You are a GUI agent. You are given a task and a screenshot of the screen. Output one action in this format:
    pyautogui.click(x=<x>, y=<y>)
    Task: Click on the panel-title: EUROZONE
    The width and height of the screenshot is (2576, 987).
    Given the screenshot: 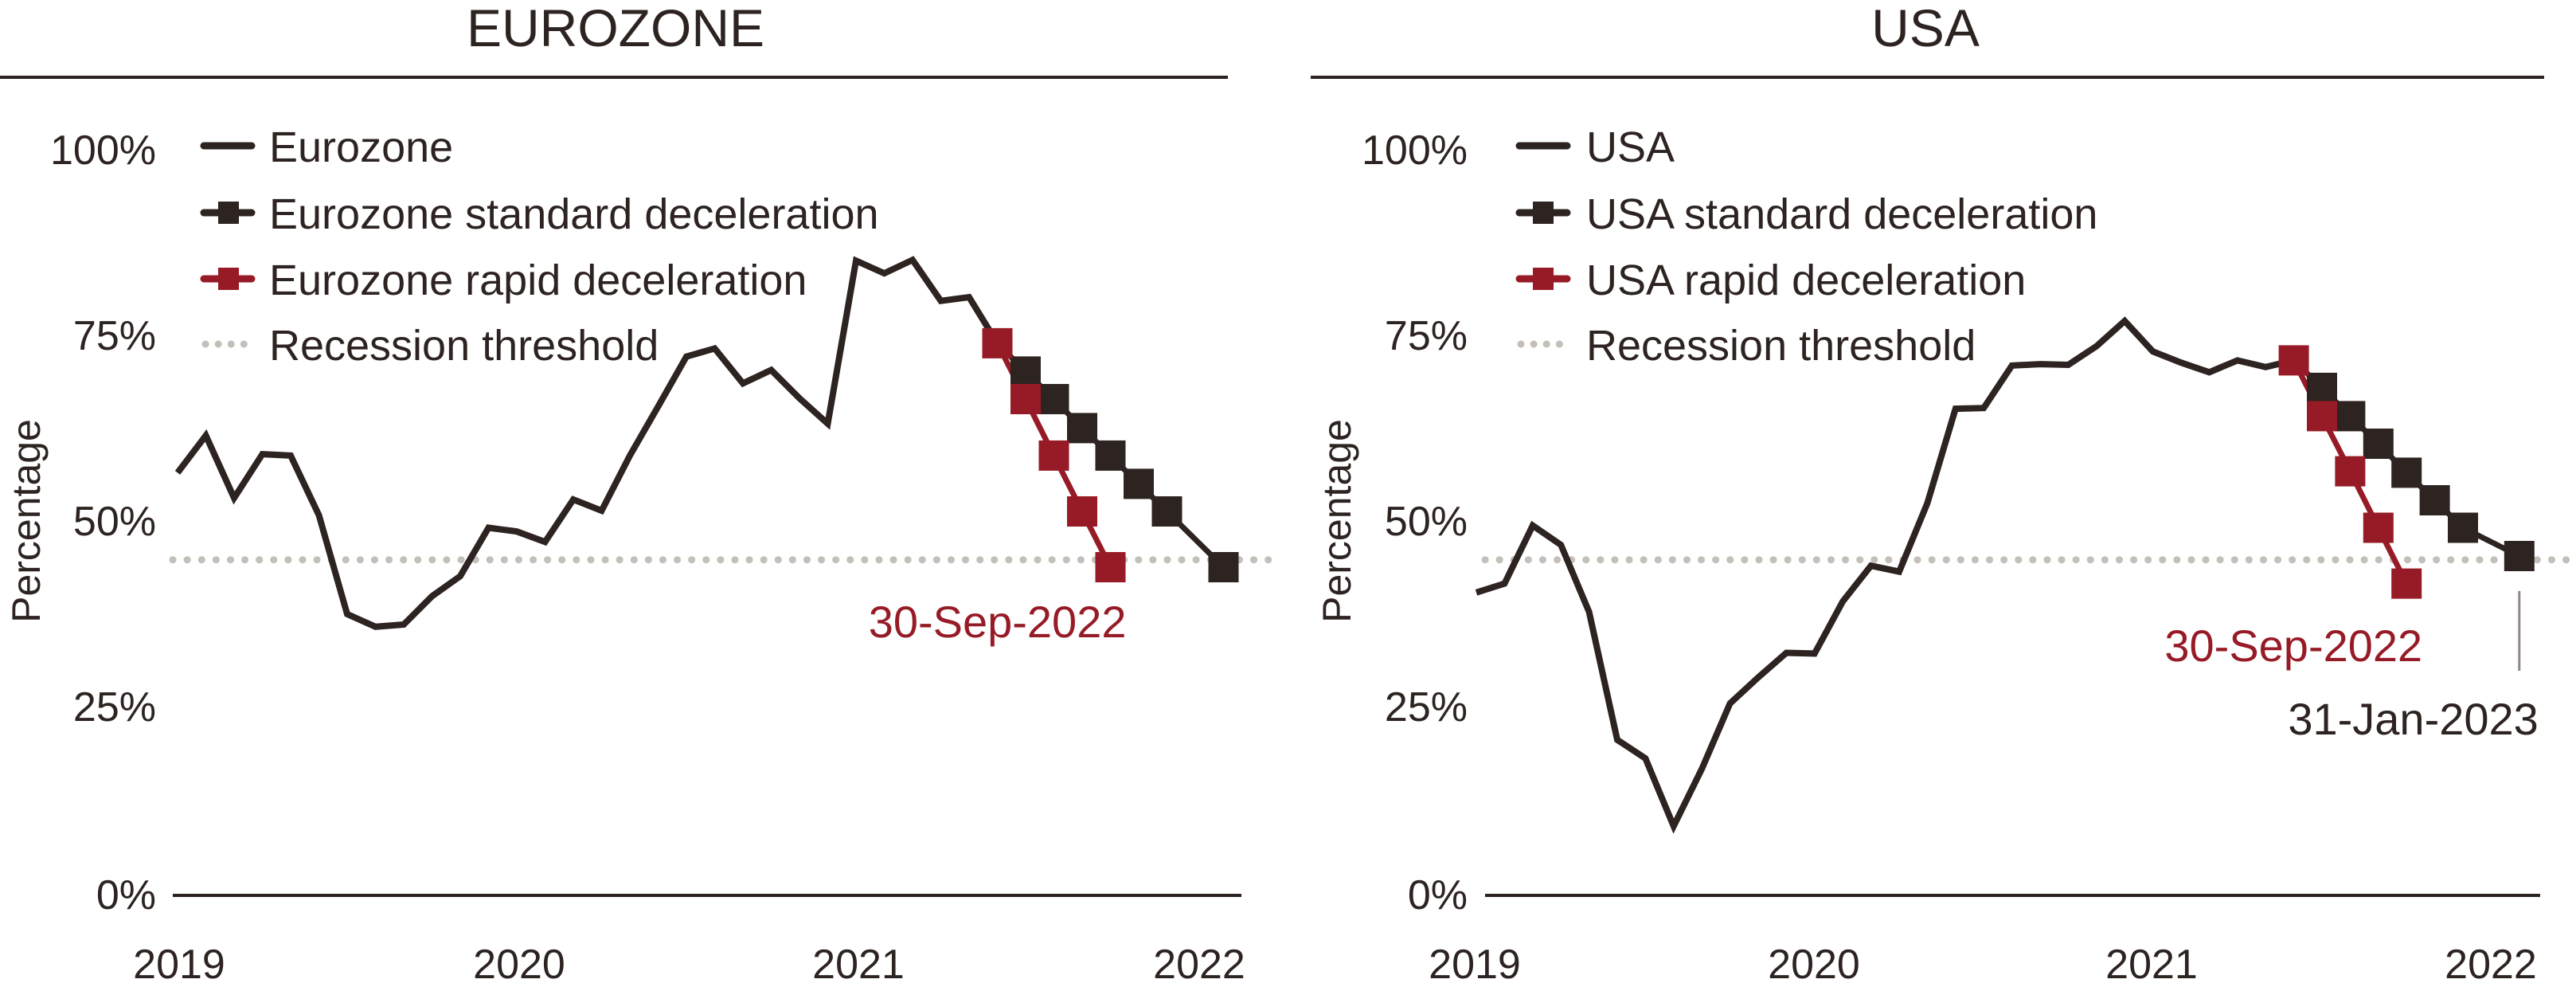 What is the action you would take?
    pyautogui.click(x=615, y=28)
    